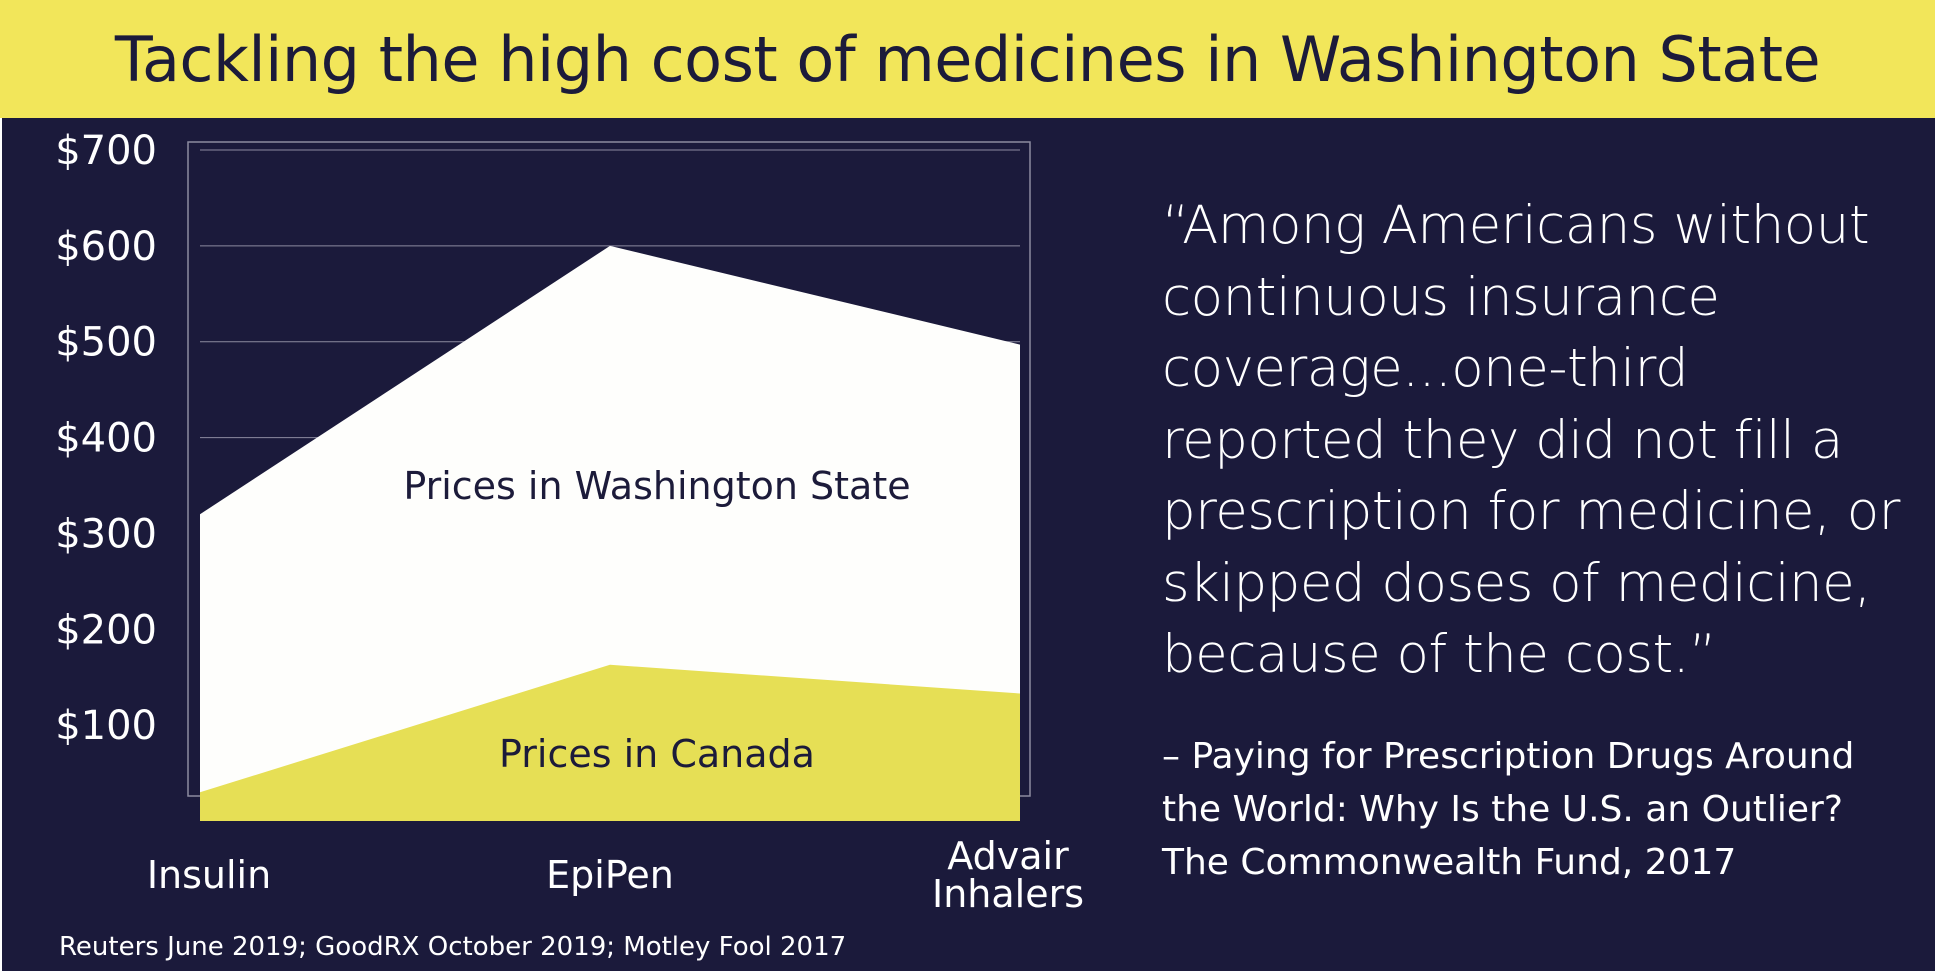  What do you see at coordinates (1425, 368) in the screenshot?
I see `quote-line: coverage...one-third` at bounding box center [1425, 368].